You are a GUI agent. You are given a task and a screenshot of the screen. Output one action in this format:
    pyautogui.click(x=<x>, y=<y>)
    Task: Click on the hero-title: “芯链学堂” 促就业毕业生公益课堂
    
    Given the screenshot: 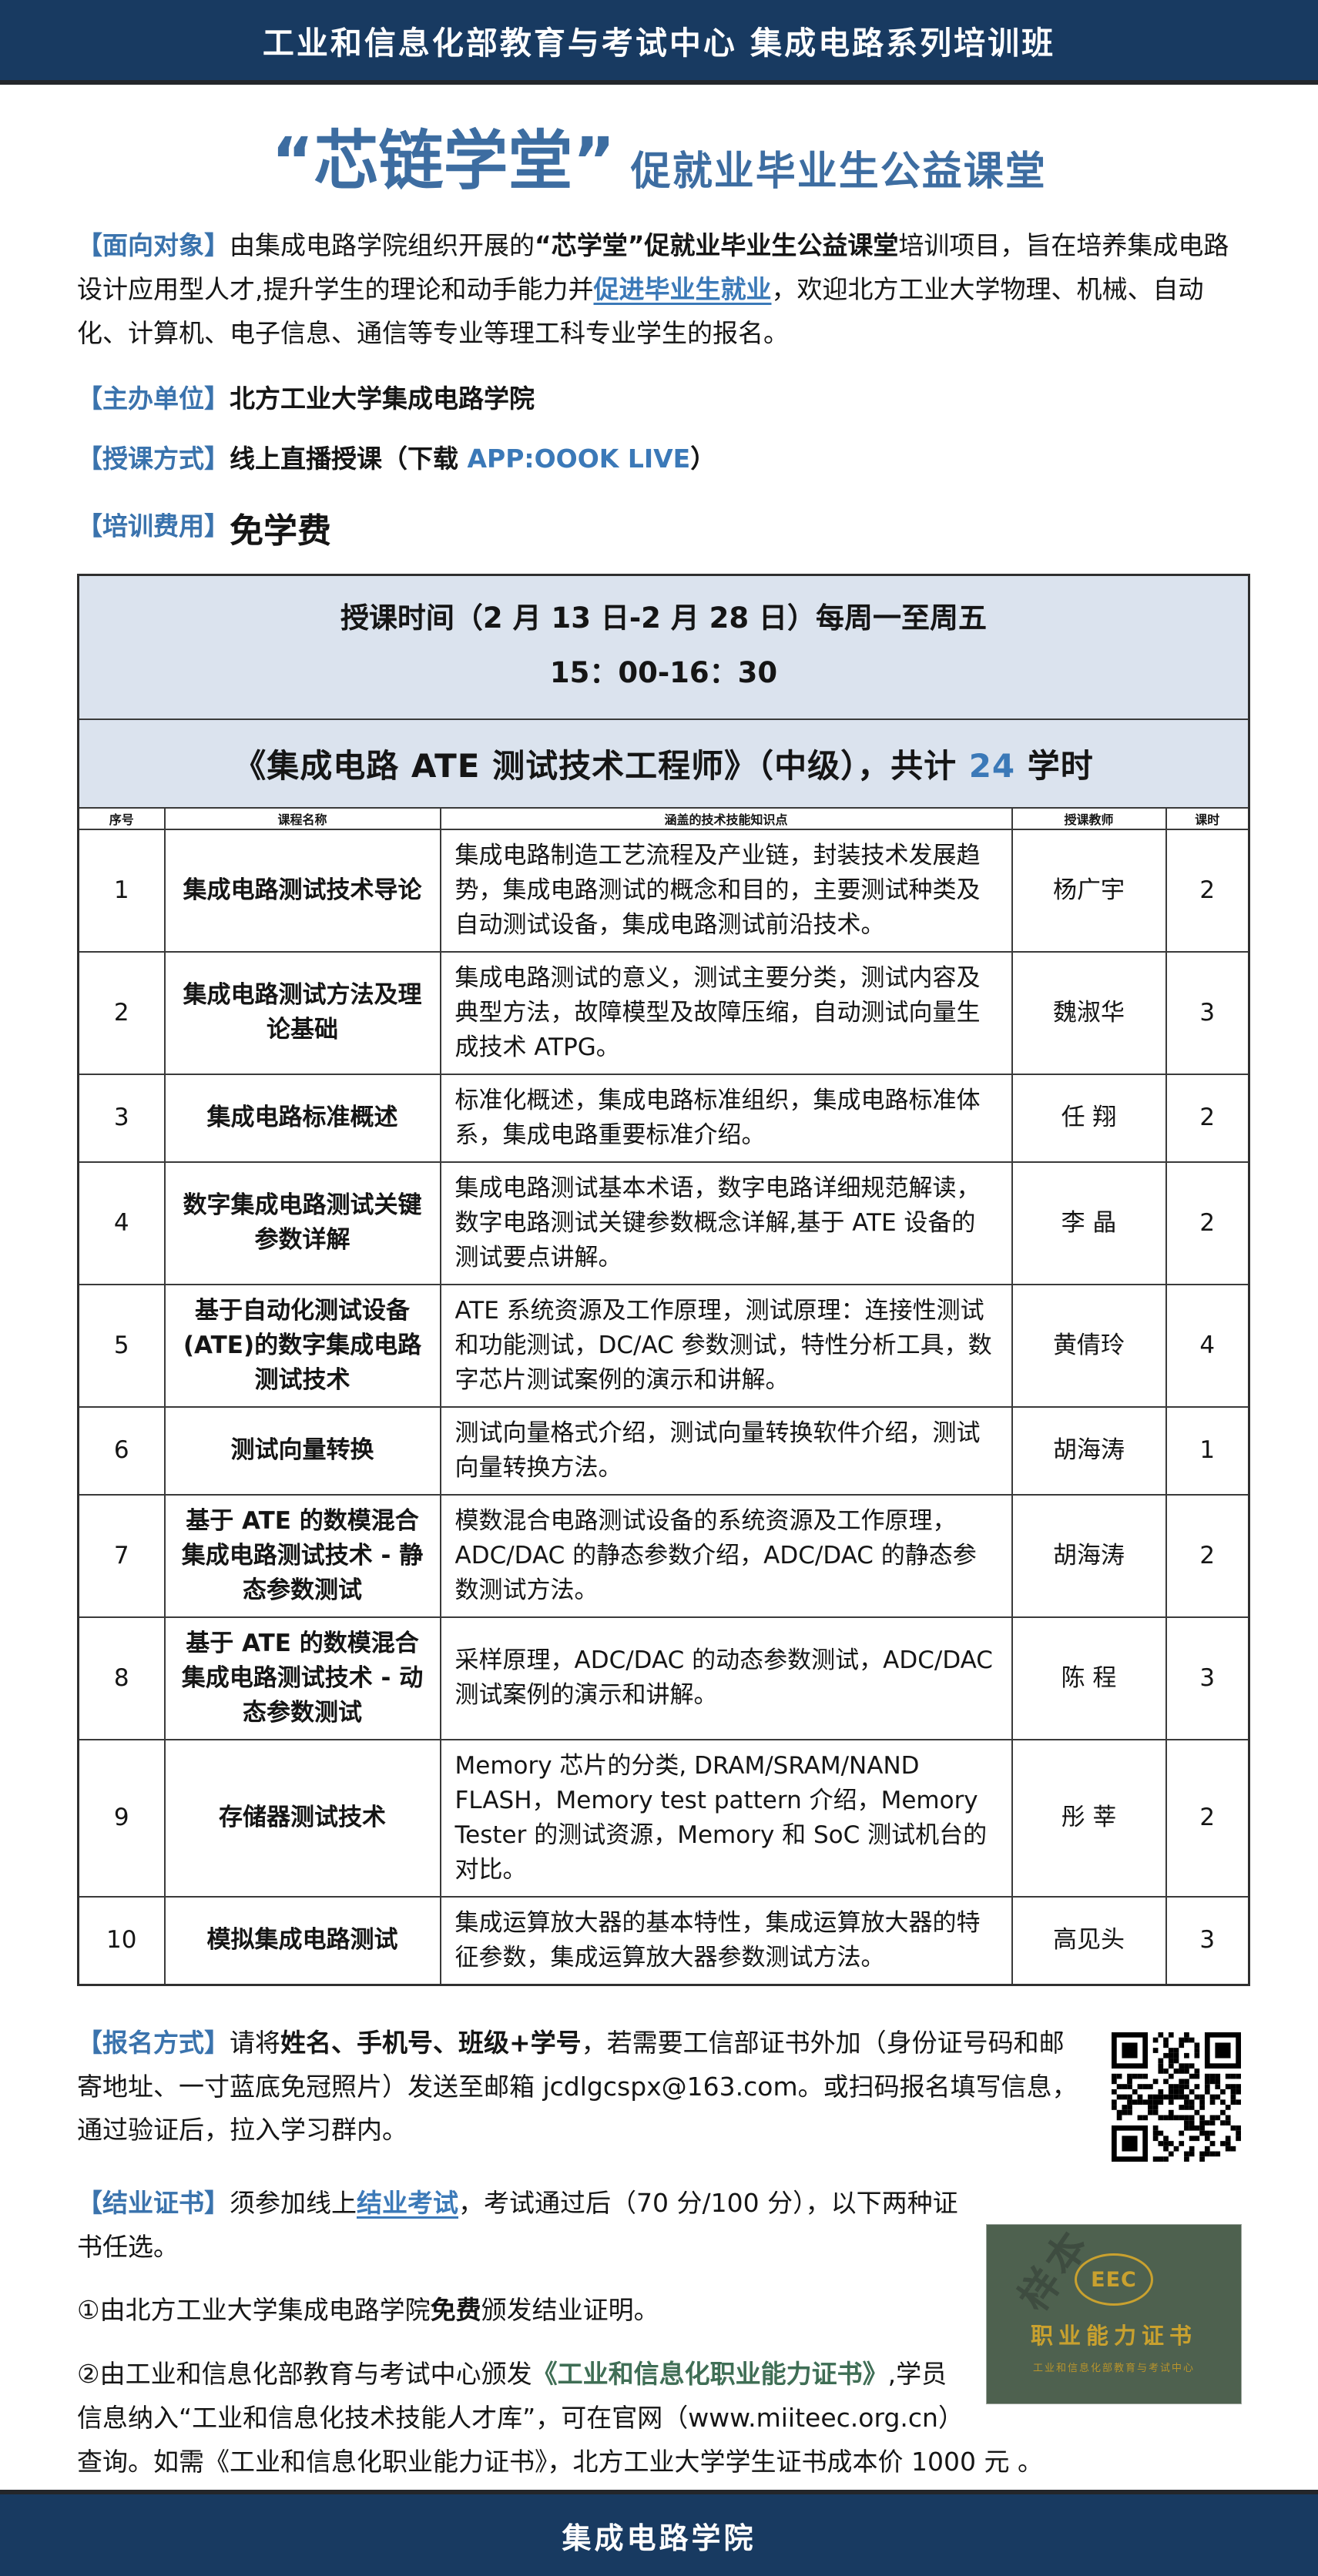 What is the action you would take?
    pyautogui.click(x=659, y=161)
    